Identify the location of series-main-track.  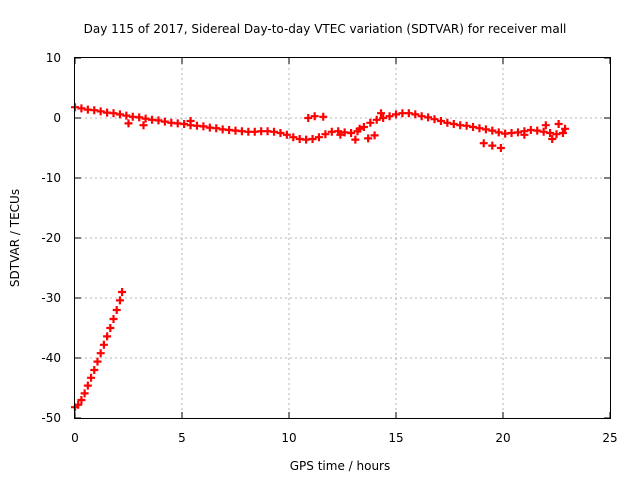
(319, 123).